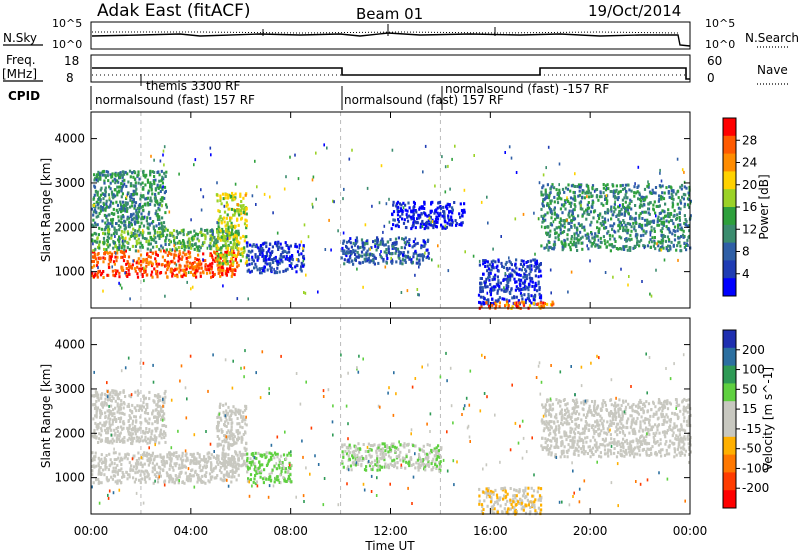 This screenshot has height=558, width=800. I want to click on power-colorbar-label: Power [dB], so click(764, 206).